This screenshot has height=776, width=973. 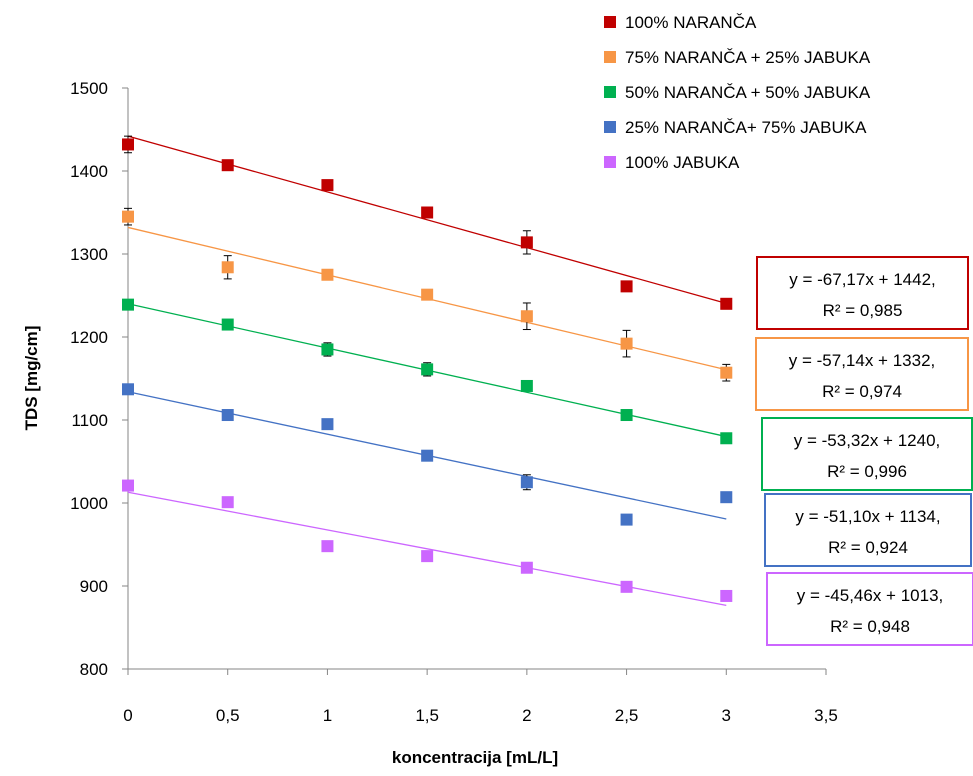 What do you see at coordinates (327, 715) in the screenshot?
I see `x-tick-label: 1` at bounding box center [327, 715].